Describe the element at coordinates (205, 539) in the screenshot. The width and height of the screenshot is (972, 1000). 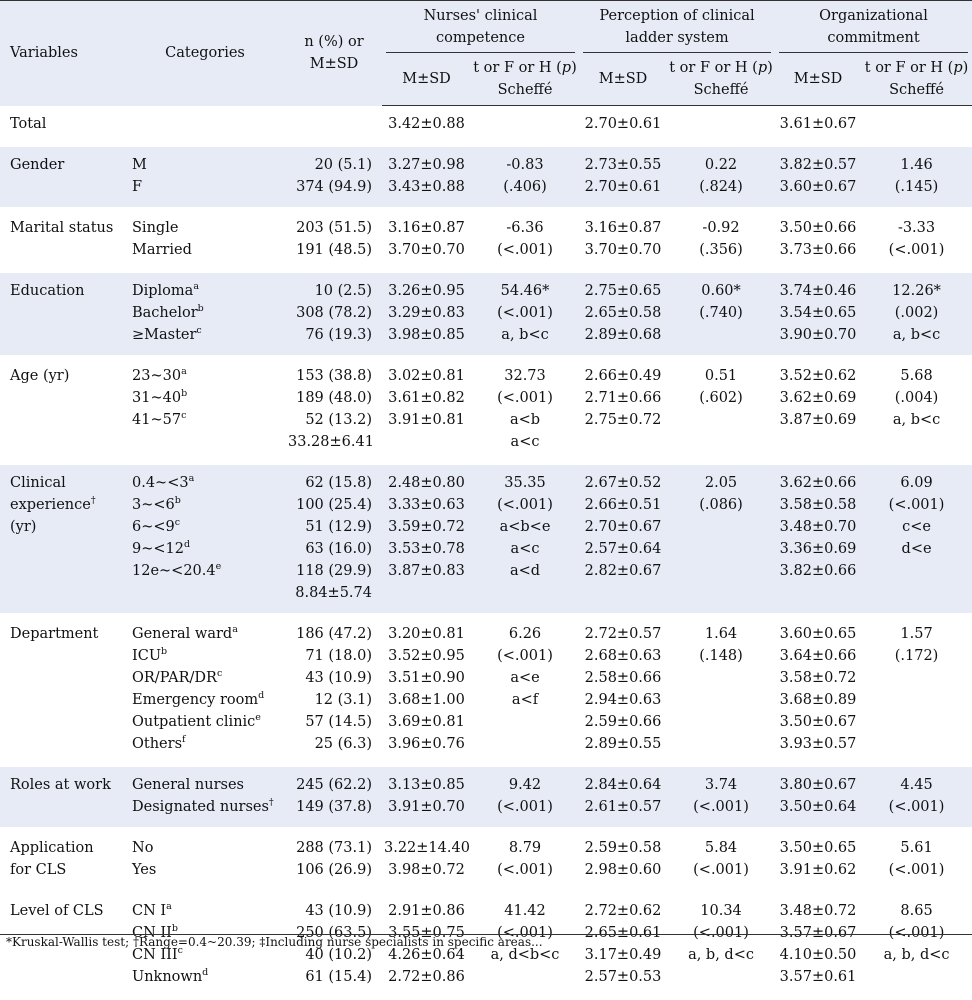
I see `cell-categories: 0.4~<3a 3~<6b 6~<9c 9~<12d 12e~<20.4e` at that location.